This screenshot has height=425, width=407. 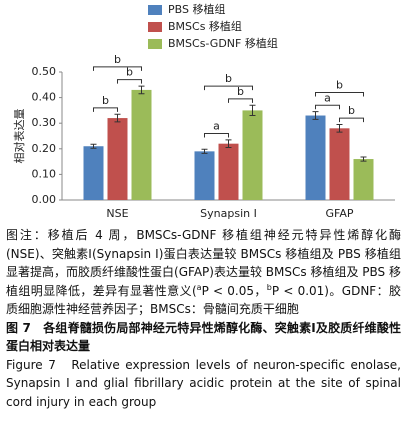 I want to click on y-tick-label: 0.40, so click(x=44, y=97).